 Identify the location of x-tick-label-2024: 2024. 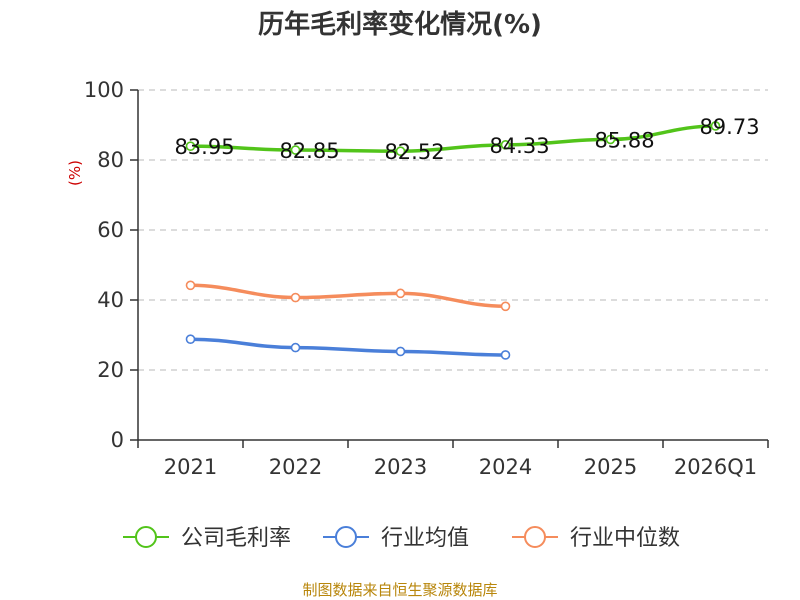
(505, 467).